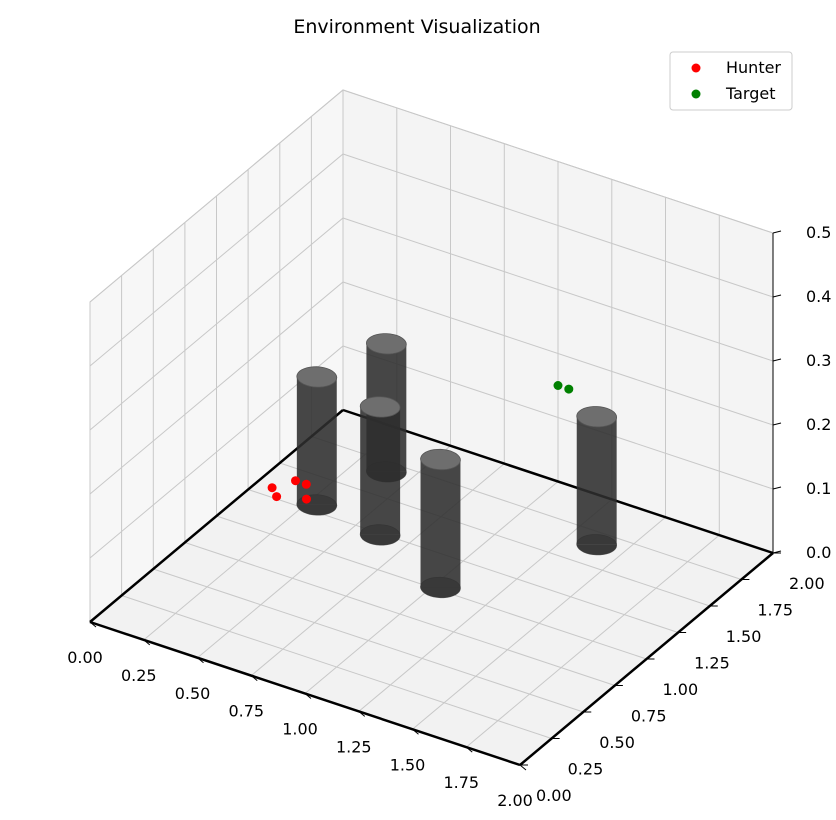  What do you see at coordinates (744, 636) in the screenshot?
I see `y-tick-label: 1.50` at bounding box center [744, 636].